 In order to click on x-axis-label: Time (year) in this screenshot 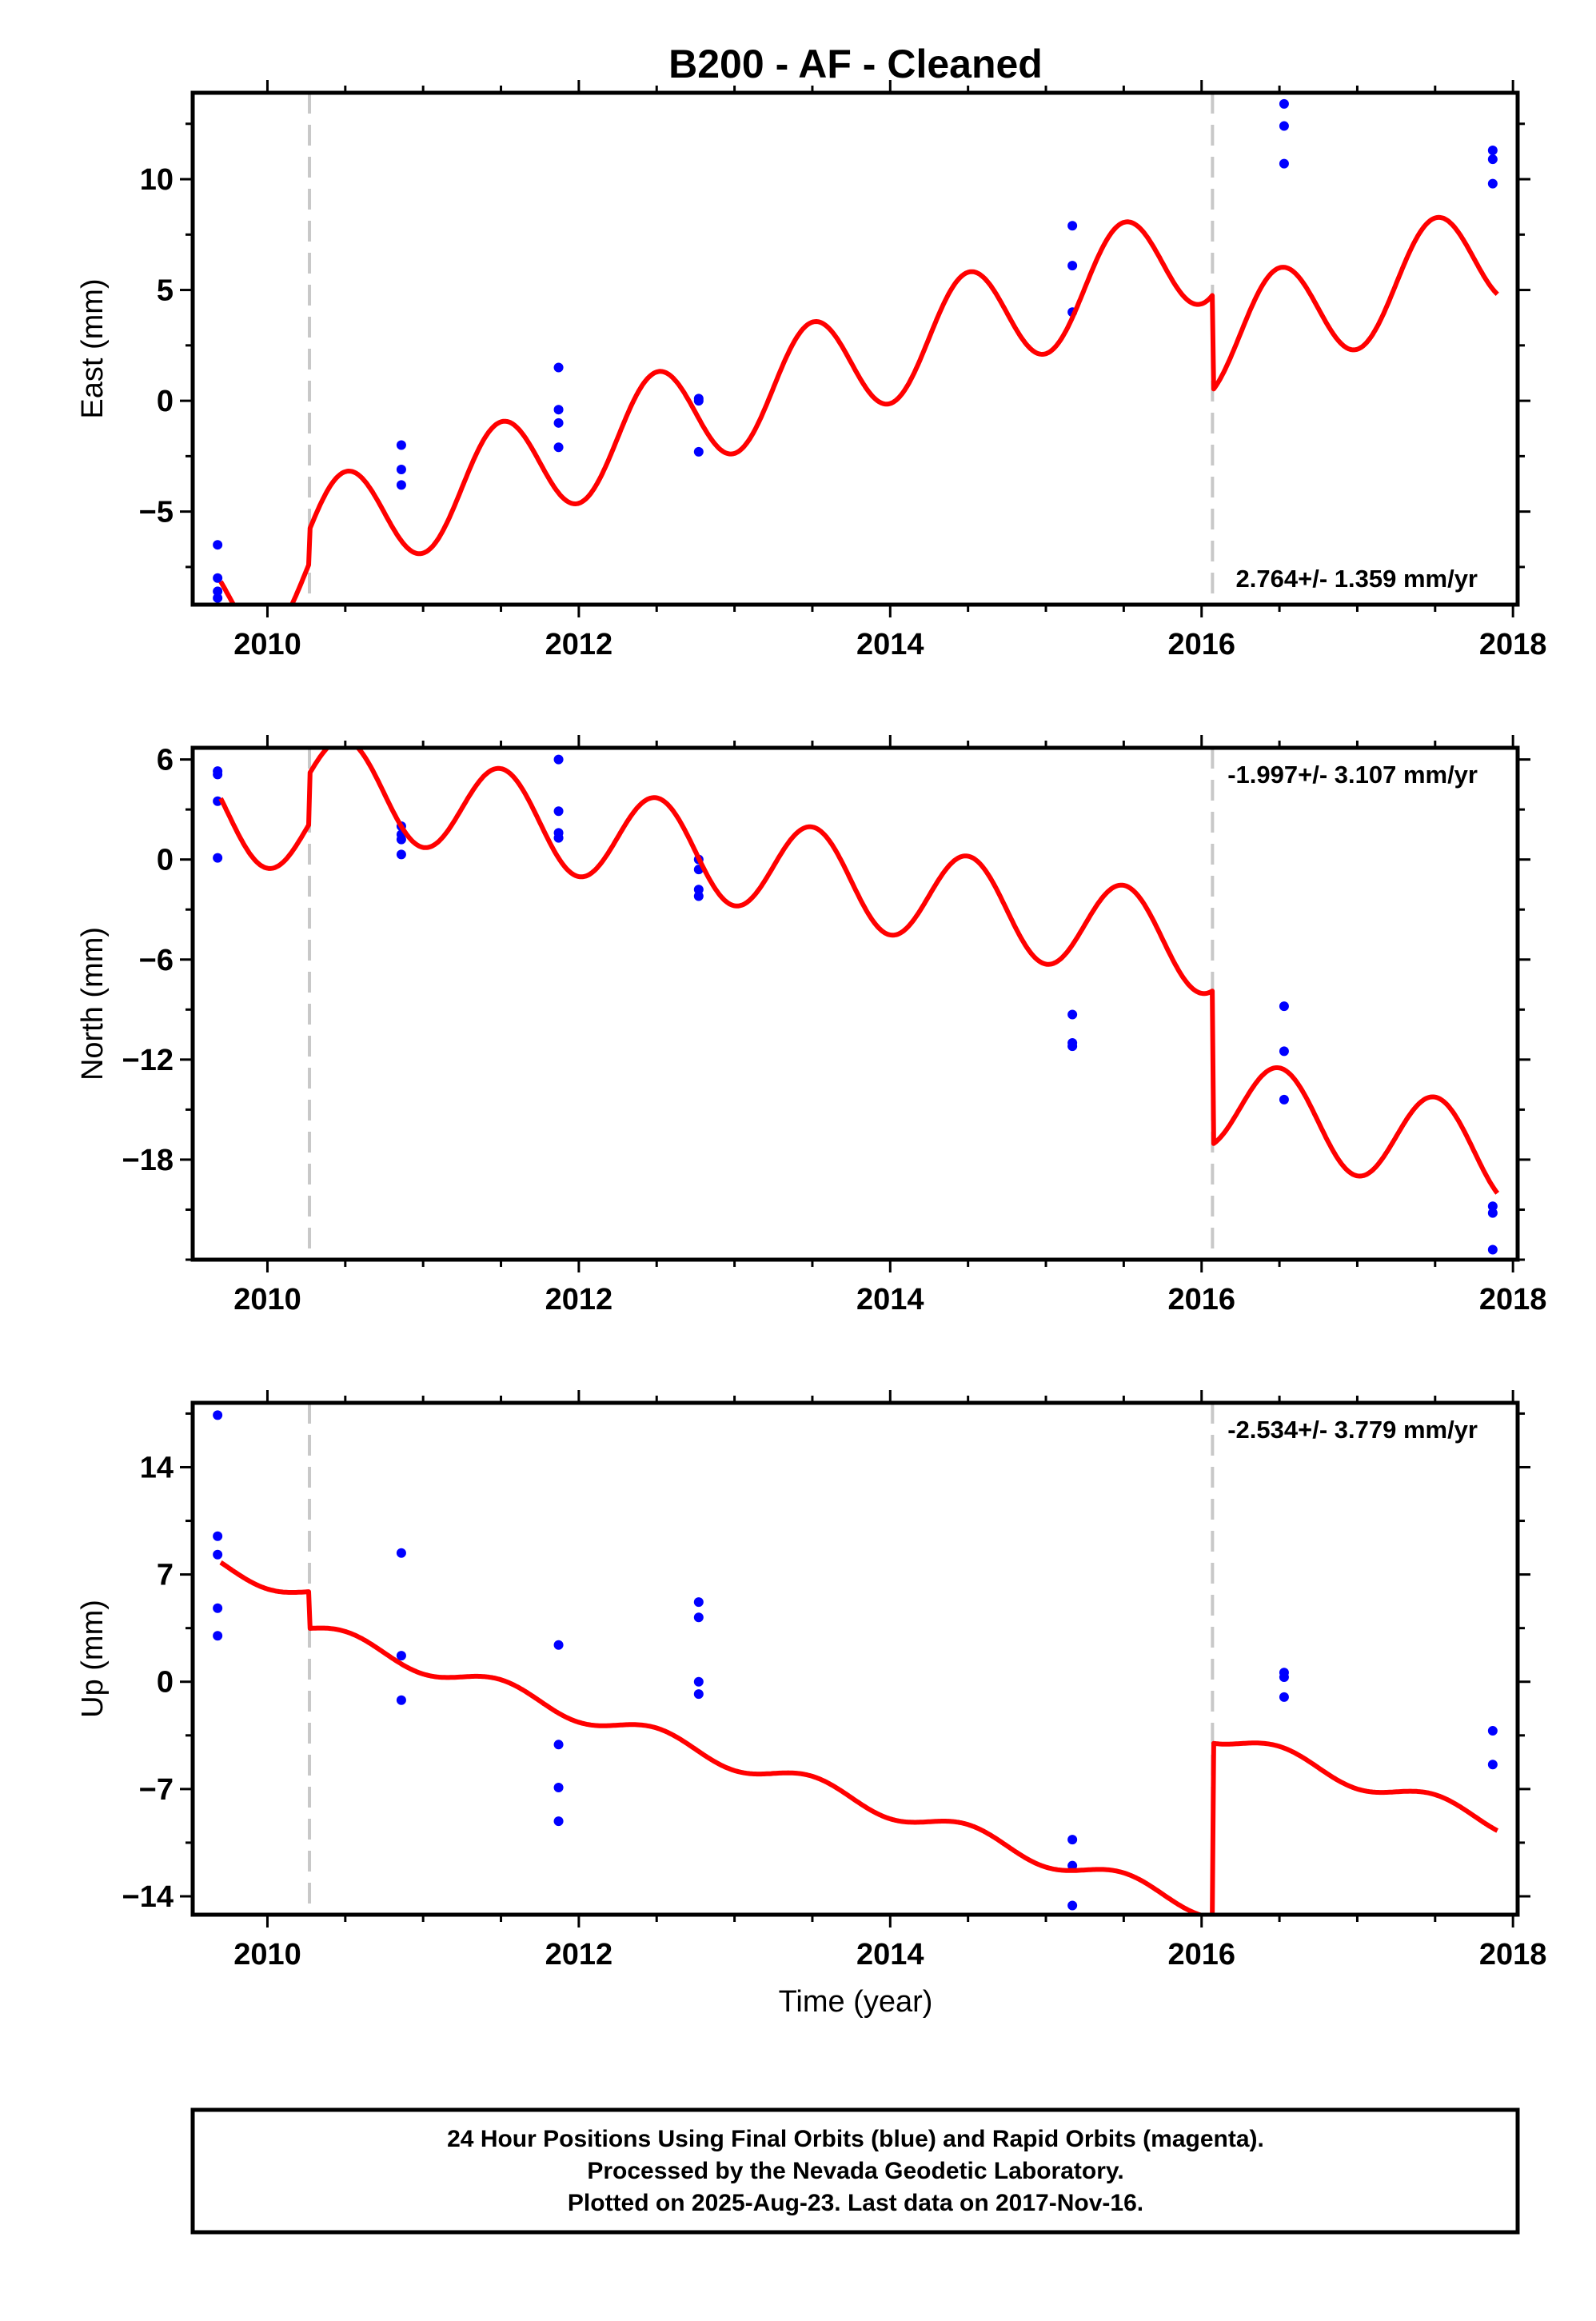, I will do `click(856, 2002)`.